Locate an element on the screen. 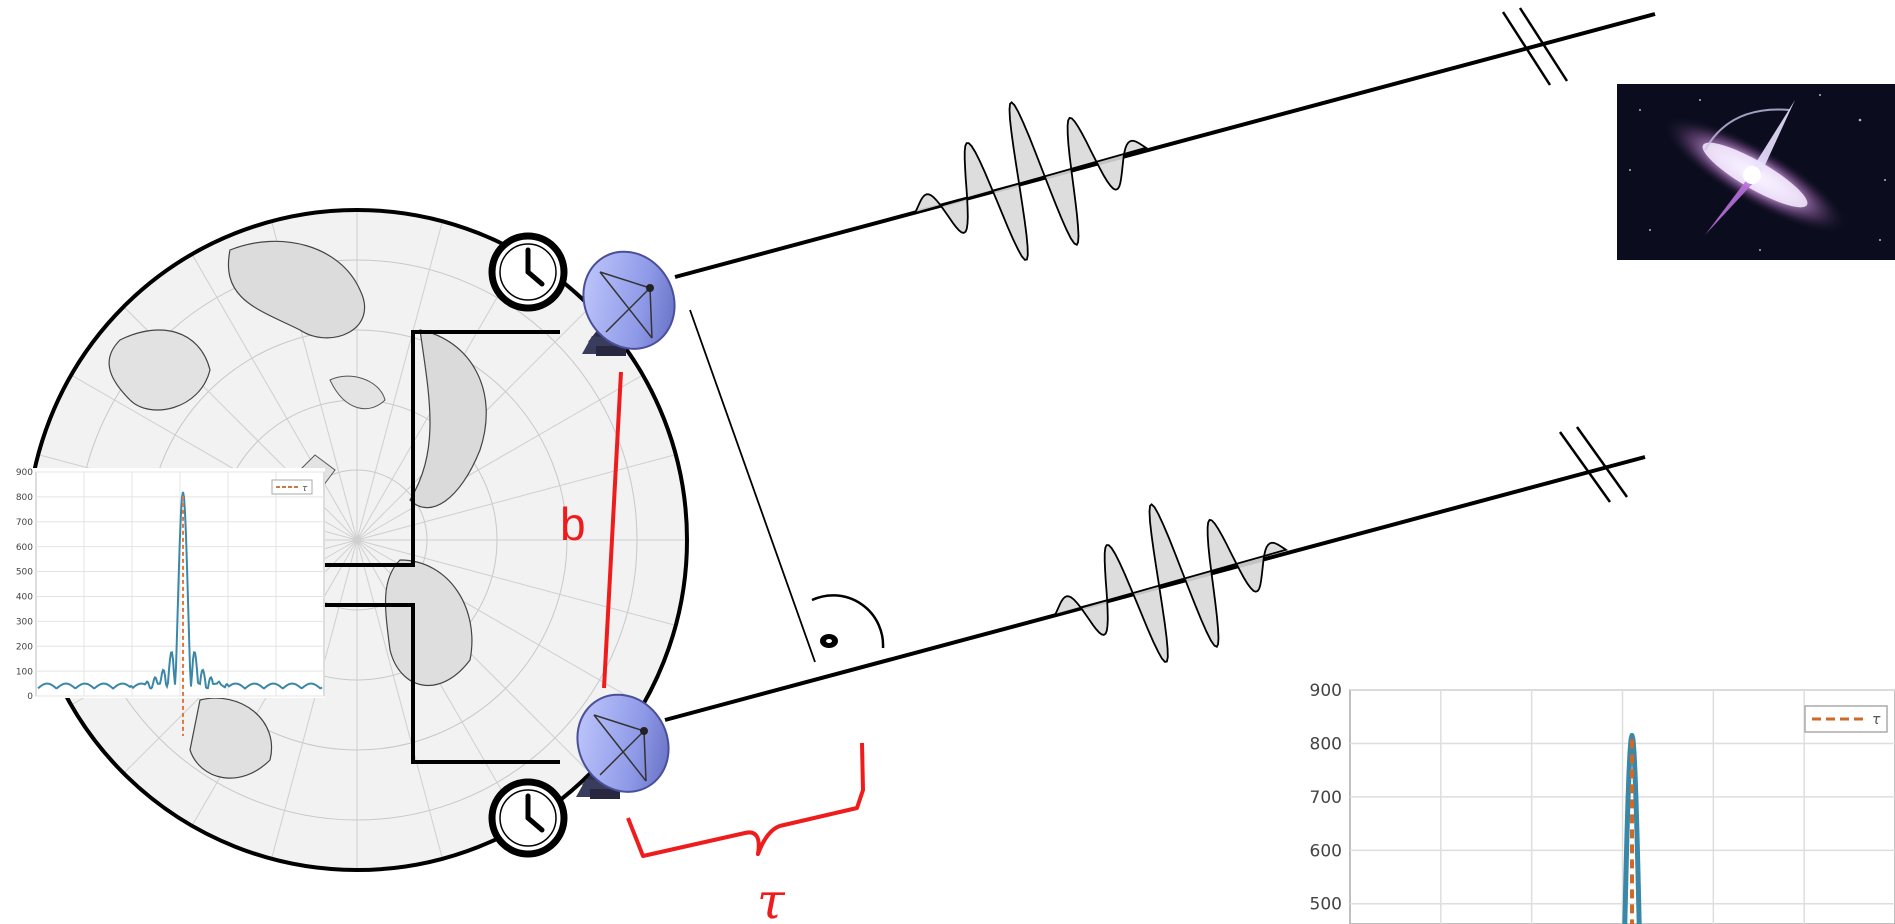 The height and width of the screenshot is (924, 1895). y-tick-label: 300 is located at coordinates (24, 622).